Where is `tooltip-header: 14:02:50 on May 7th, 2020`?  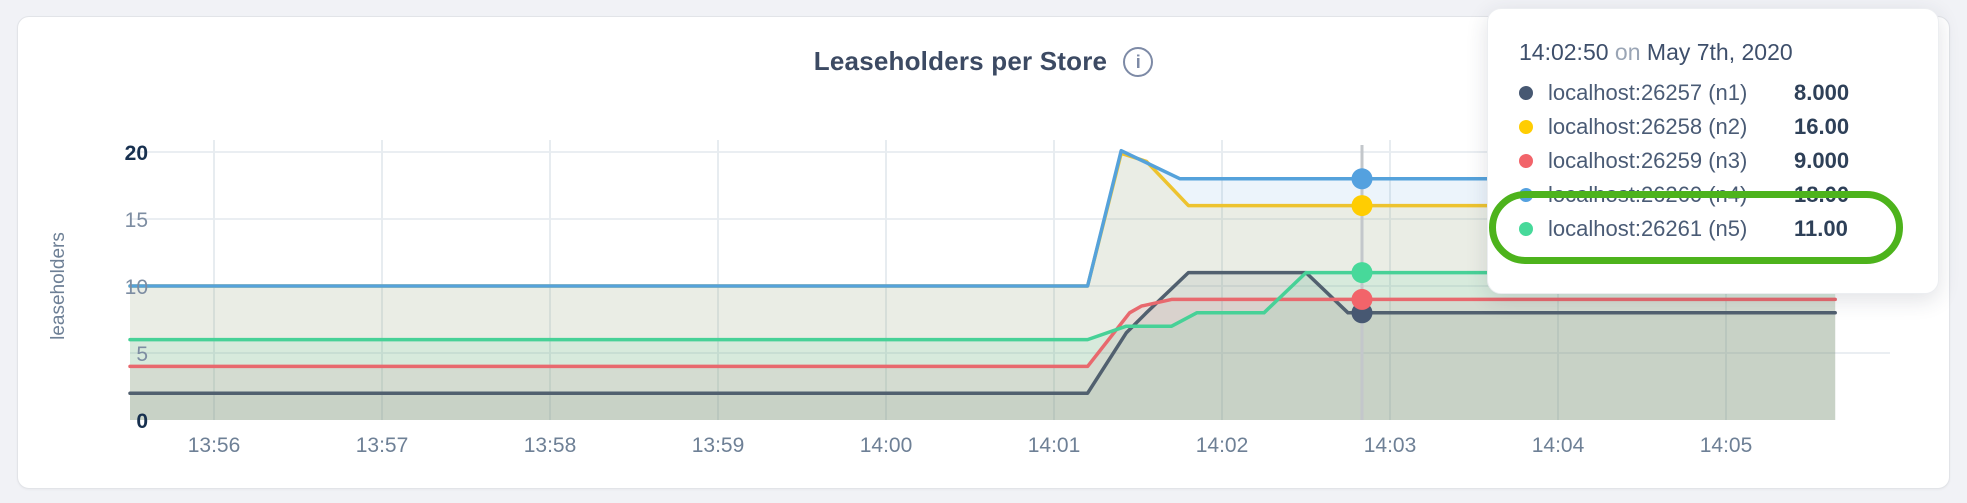
tooltip-header: 14:02:50 on May 7th, 2020 is located at coordinates (1714, 52).